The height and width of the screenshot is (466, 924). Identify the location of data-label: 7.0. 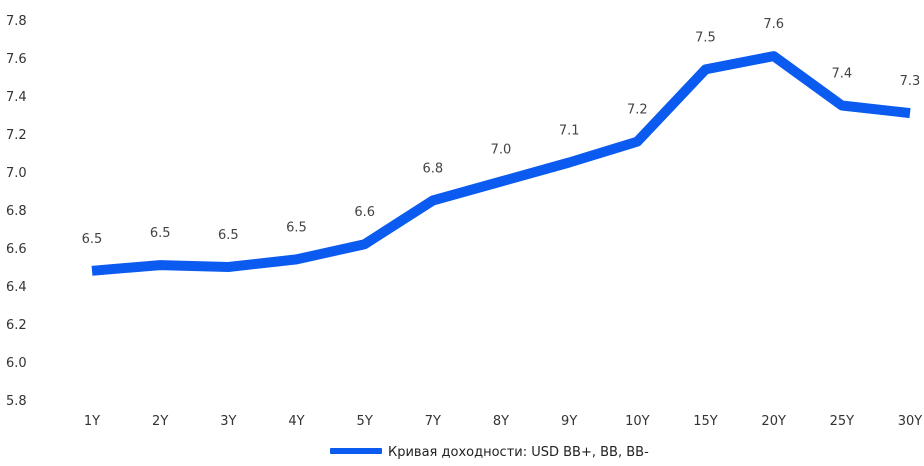
(501, 150).